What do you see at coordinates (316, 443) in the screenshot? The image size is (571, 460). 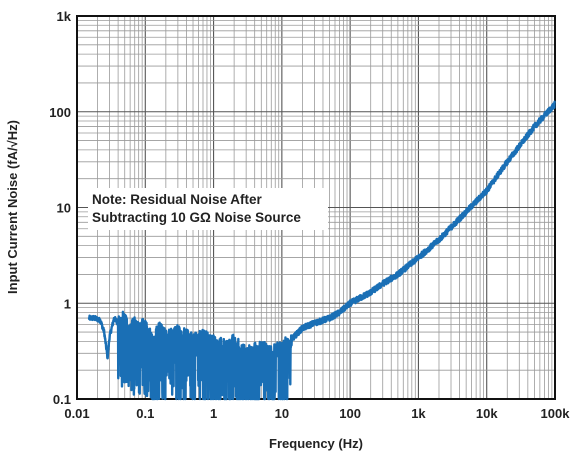 I see `x-axis-title: Frequency (Hz)` at bounding box center [316, 443].